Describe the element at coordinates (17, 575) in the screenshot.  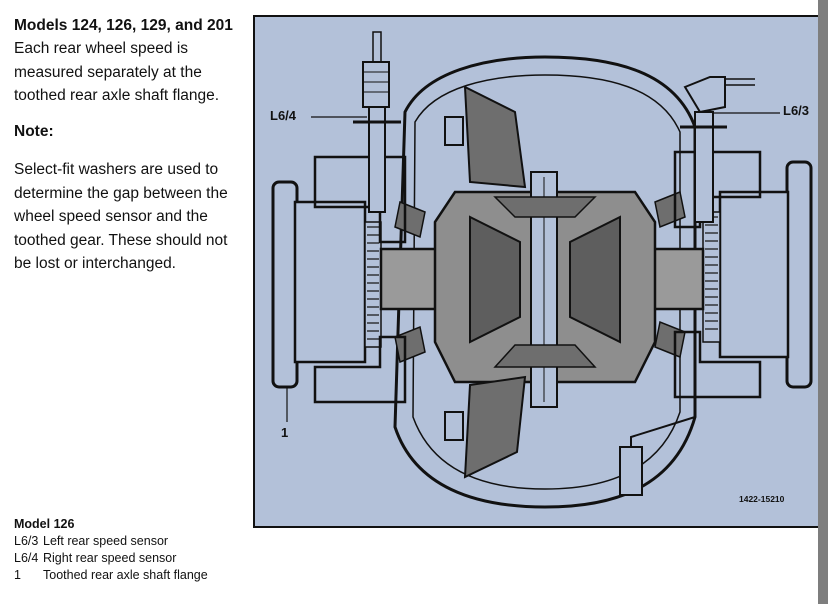
I see `legend-code: 1` at that location.